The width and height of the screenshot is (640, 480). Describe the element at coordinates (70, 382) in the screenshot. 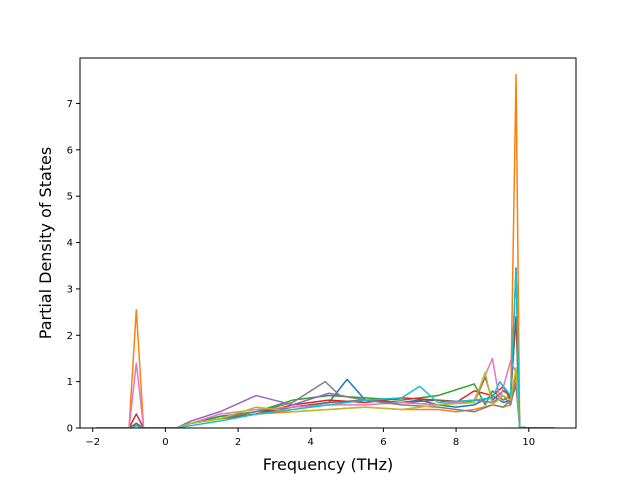

I see `y-tick-label: 1` at that location.